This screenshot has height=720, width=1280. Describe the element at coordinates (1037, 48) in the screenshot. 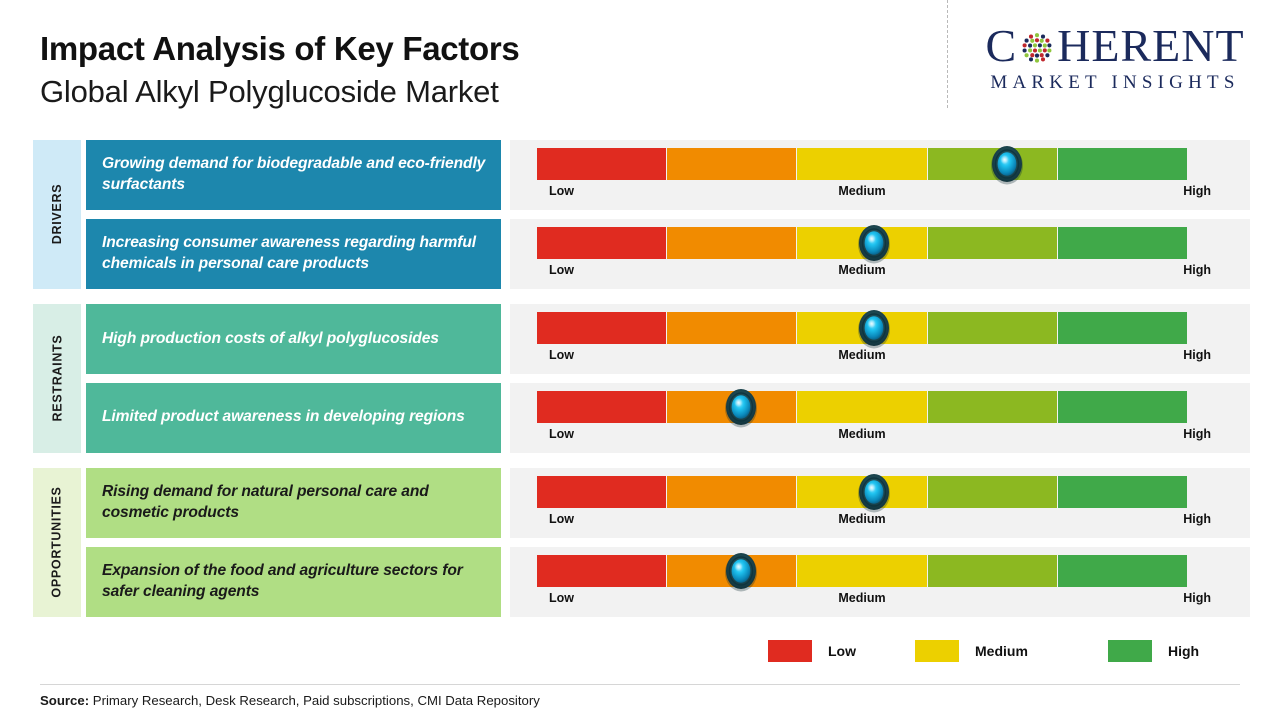

I see `globe-dots-icon` at that location.